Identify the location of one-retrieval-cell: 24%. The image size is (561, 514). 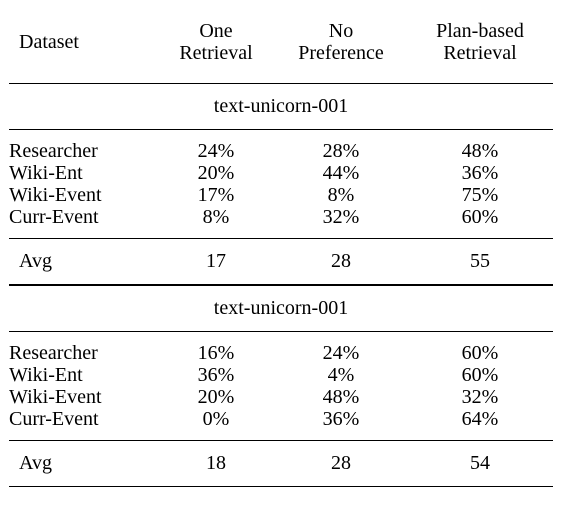
(216, 145).